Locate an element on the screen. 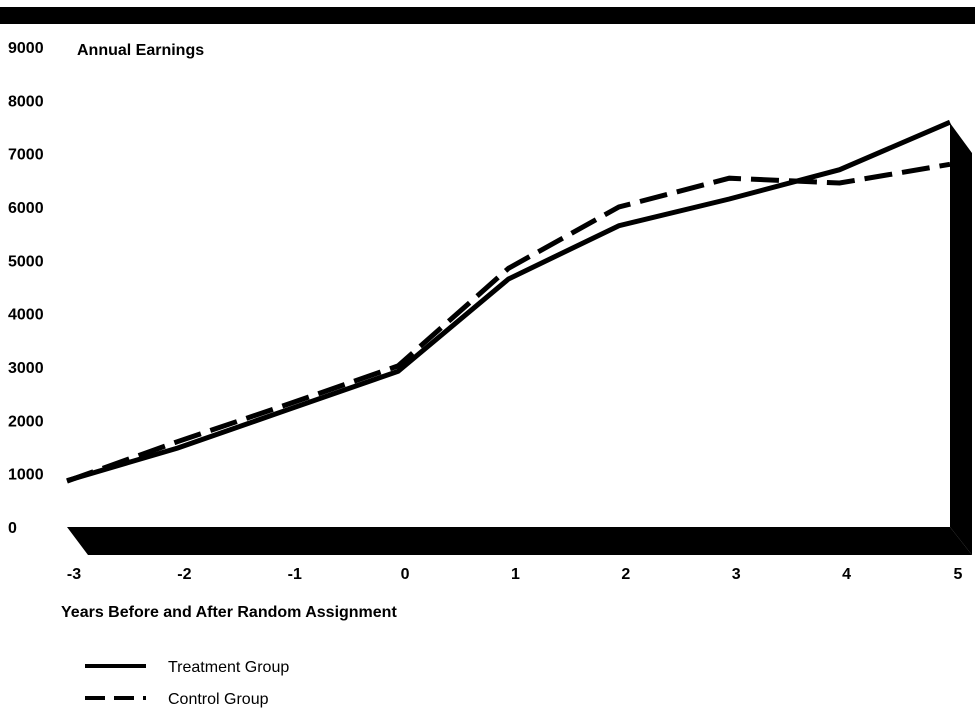 The image size is (975, 715). x-tick-label: 0 is located at coordinates (405, 574).